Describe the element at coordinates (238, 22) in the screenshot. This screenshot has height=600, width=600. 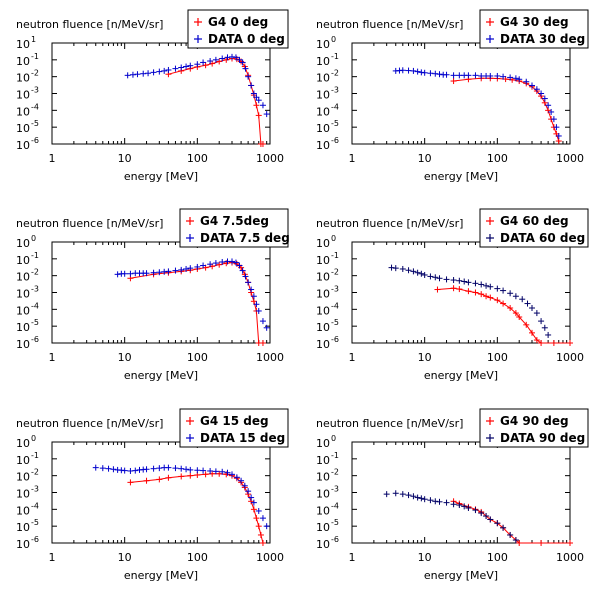
I see `legend-entry: G4 0 deg` at that location.